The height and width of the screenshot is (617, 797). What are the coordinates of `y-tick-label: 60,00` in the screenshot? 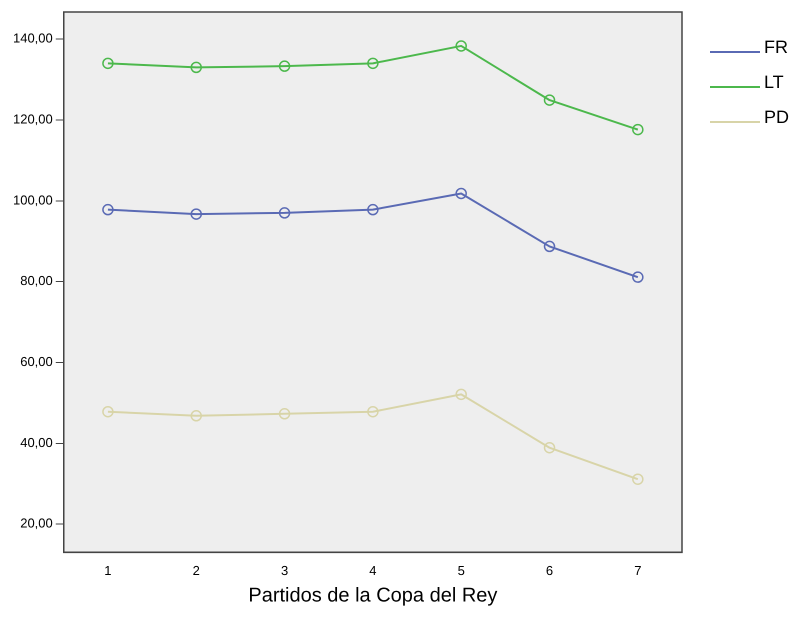 It's located at (36, 362).